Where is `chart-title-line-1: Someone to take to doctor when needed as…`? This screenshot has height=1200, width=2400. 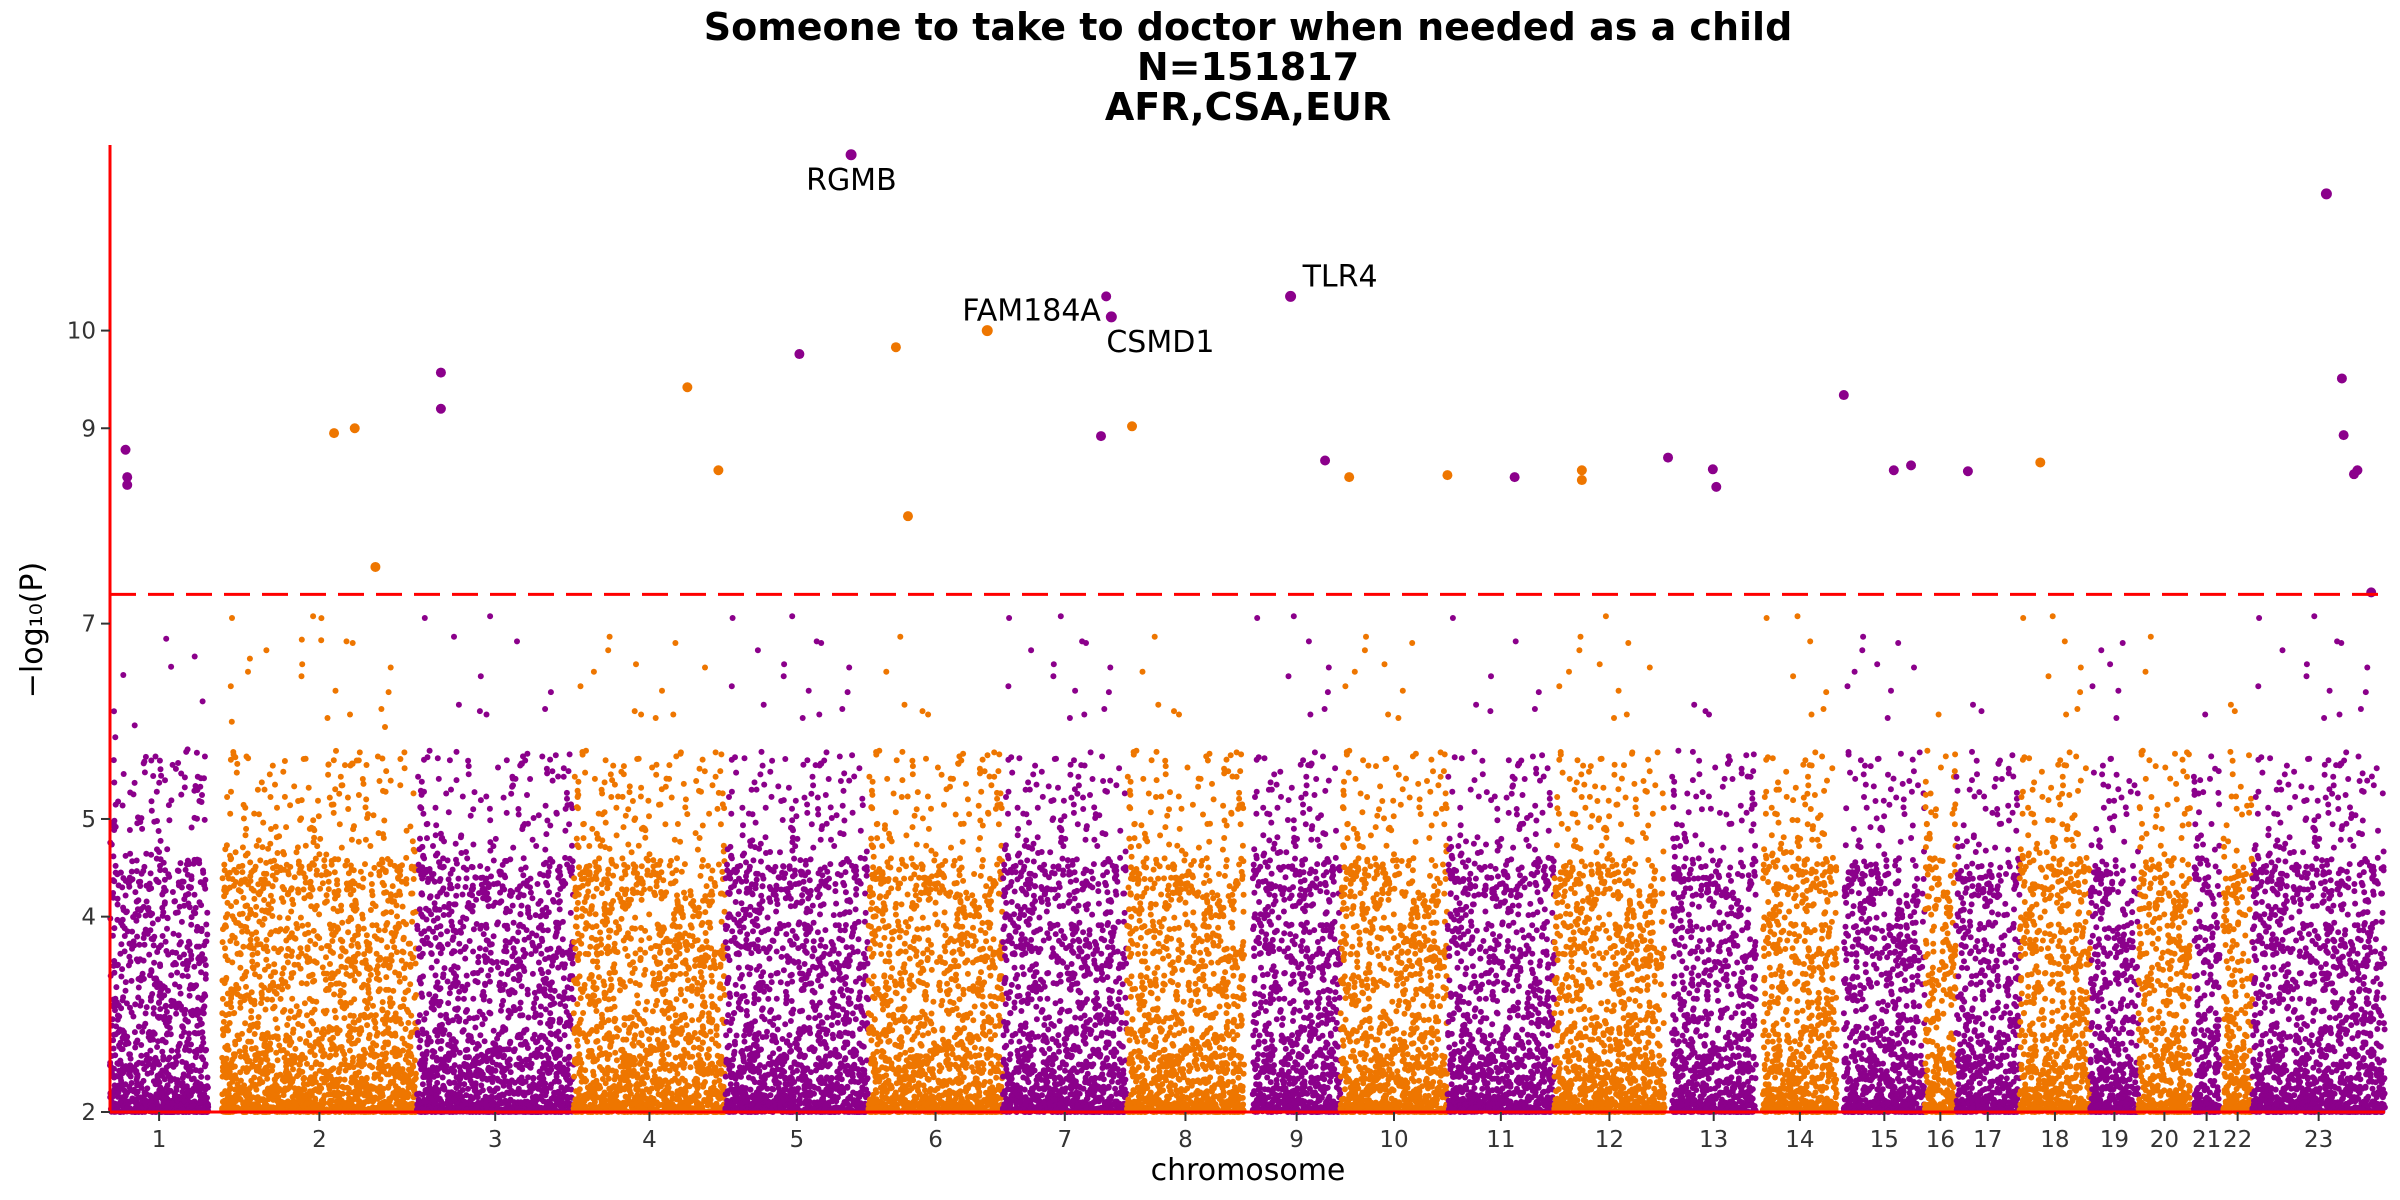
chart-title-line-1: Someone to take to doctor when needed as… is located at coordinates (1248, 27).